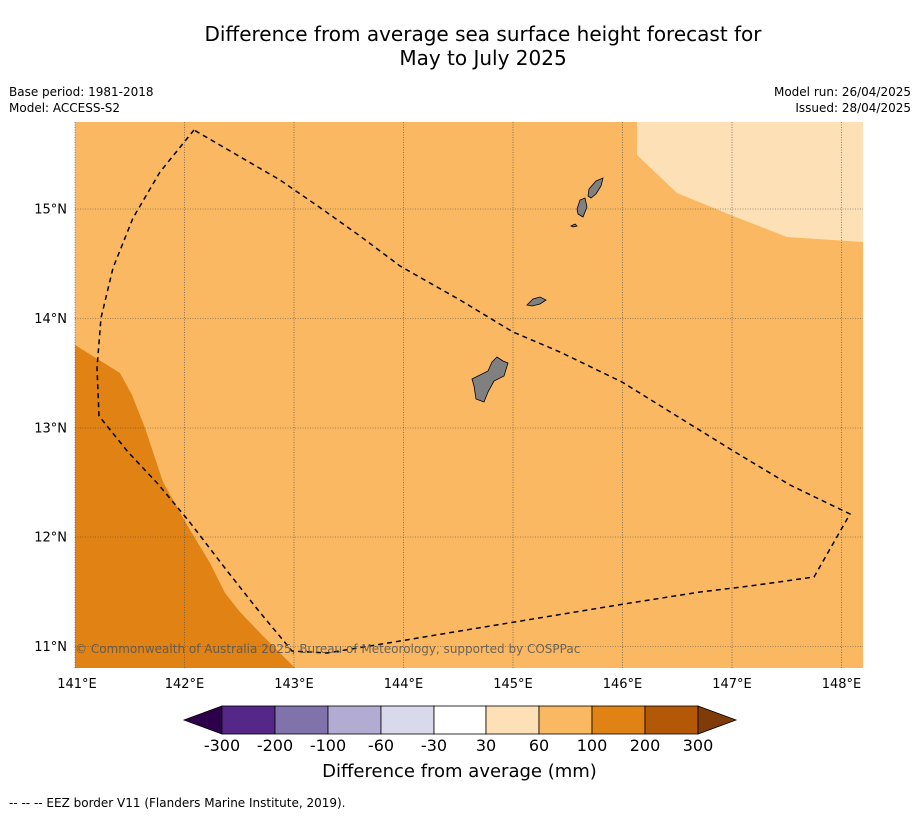  Describe the element at coordinates (717, 720) in the screenshot. I see `colorbar-above-max-triangle` at that location.